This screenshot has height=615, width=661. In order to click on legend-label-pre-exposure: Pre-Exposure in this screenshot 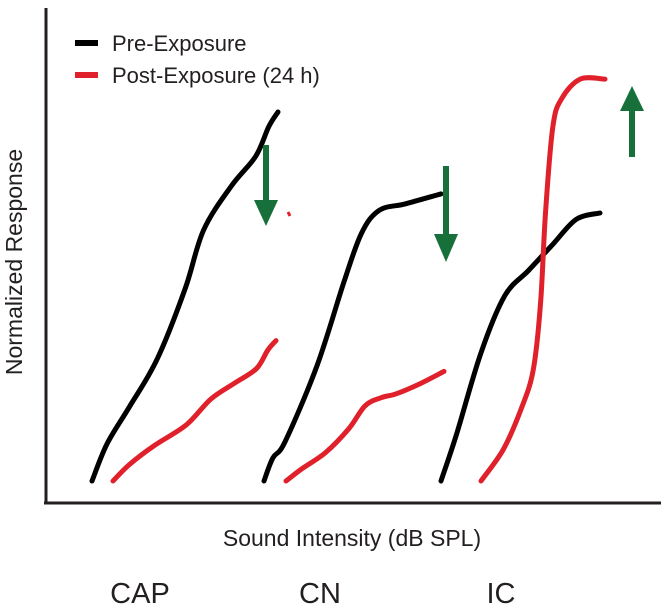, I will do `click(179, 43)`.